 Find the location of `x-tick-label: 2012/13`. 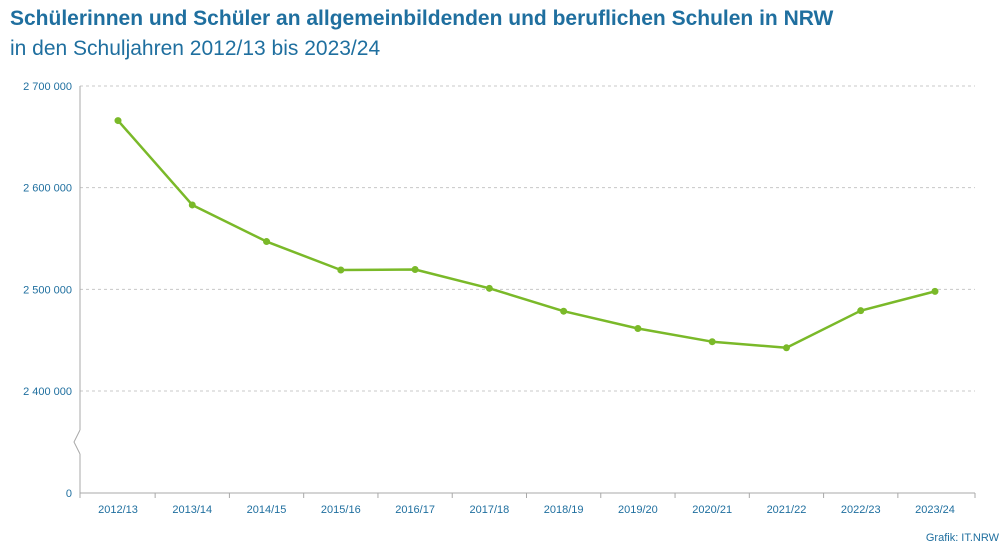

x-tick-label: 2012/13 is located at coordinates (118, 510).